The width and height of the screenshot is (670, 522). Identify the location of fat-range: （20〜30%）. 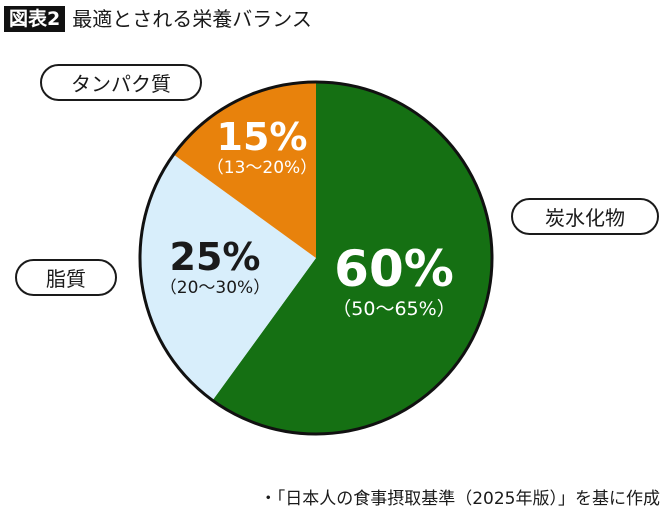
(215, 288).